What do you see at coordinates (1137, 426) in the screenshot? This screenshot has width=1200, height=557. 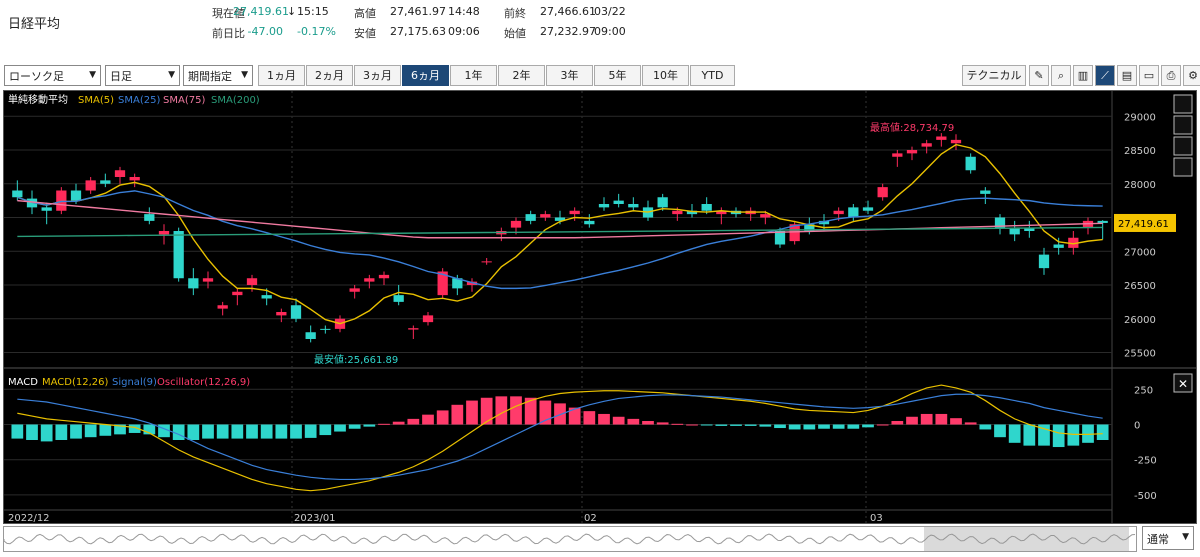 I see `macd-tick-label: 0` at bounding box center [1137, 426].